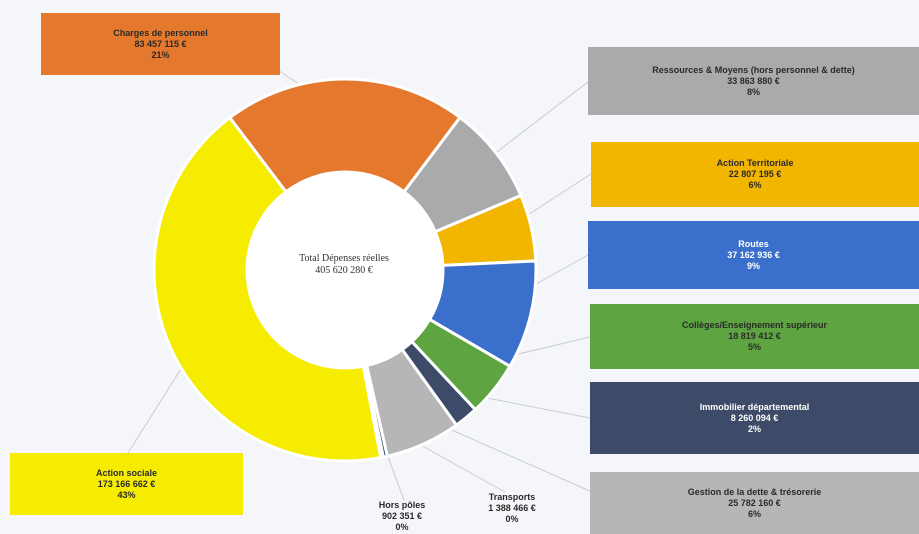 The image size is (919, 534). I want to click on label-amount: 22 807 195 €, so click(755, 174).